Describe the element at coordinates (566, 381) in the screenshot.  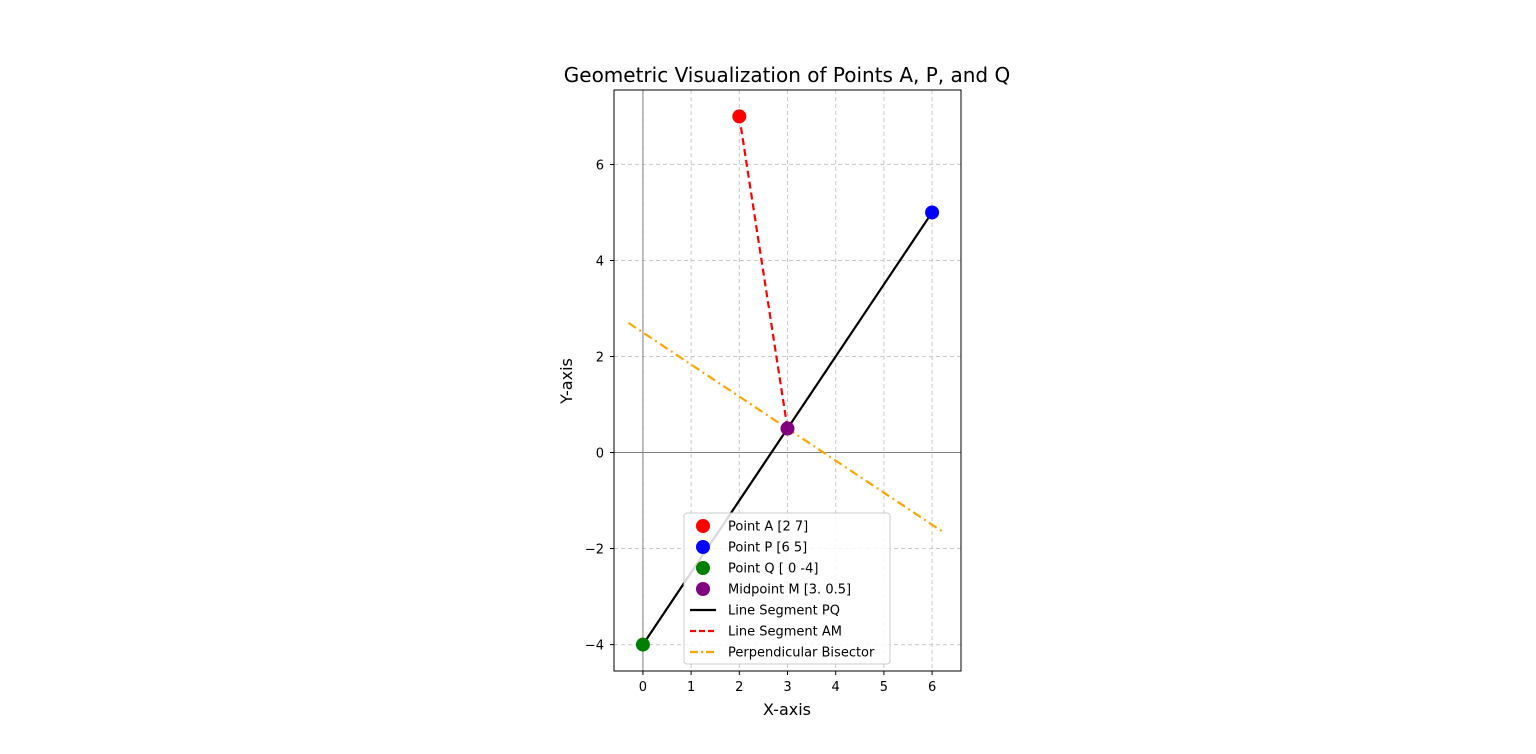
I see `y-axis-label: Y-axis` at that location.